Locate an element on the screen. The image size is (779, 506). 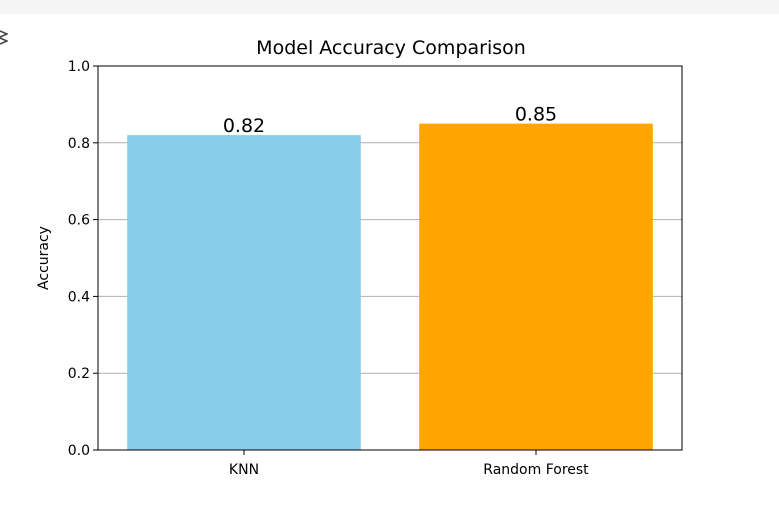
x-tick-label: Random Forest is located at coordinates (536, 470).